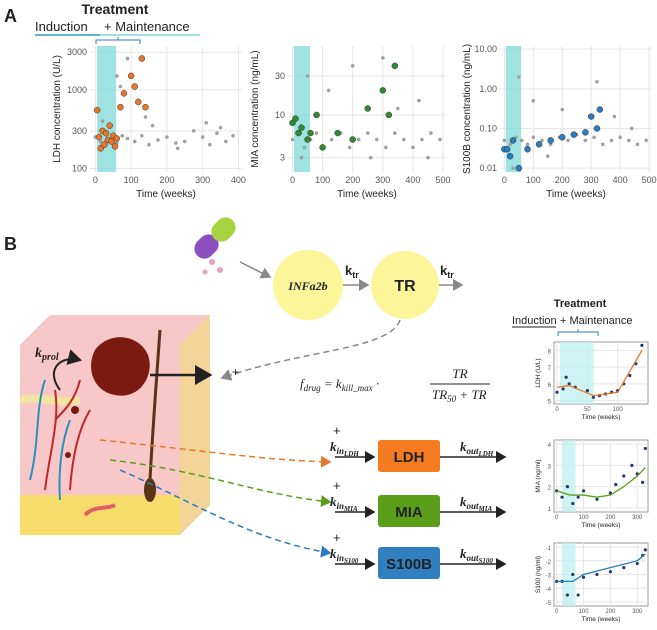 This screenshot has width=657, height=630. Describe the element at coordinates (591, 180) in the screenshot. I see `x-tick-label: 300` at that location.